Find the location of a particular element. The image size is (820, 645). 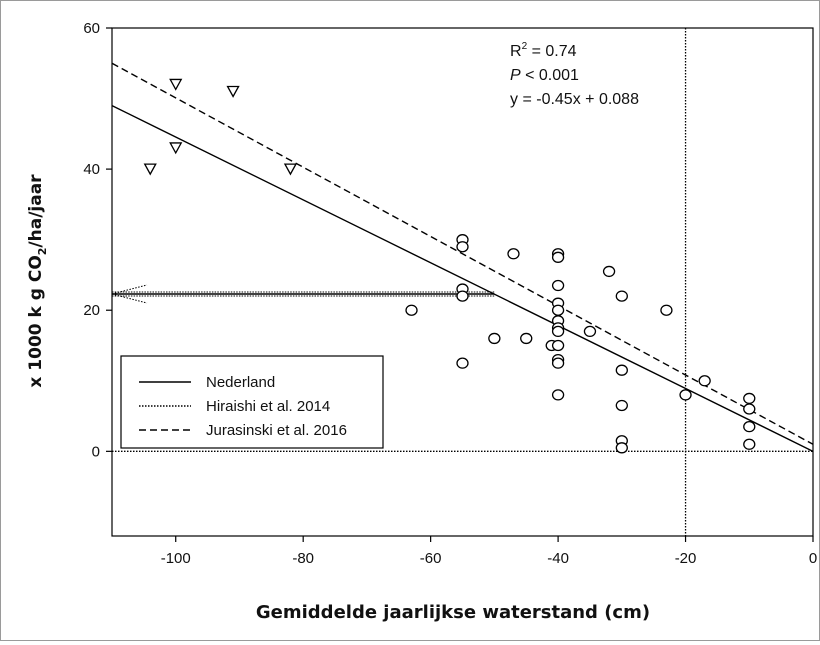

arrow-head-top is located at coordinates (129, 289).